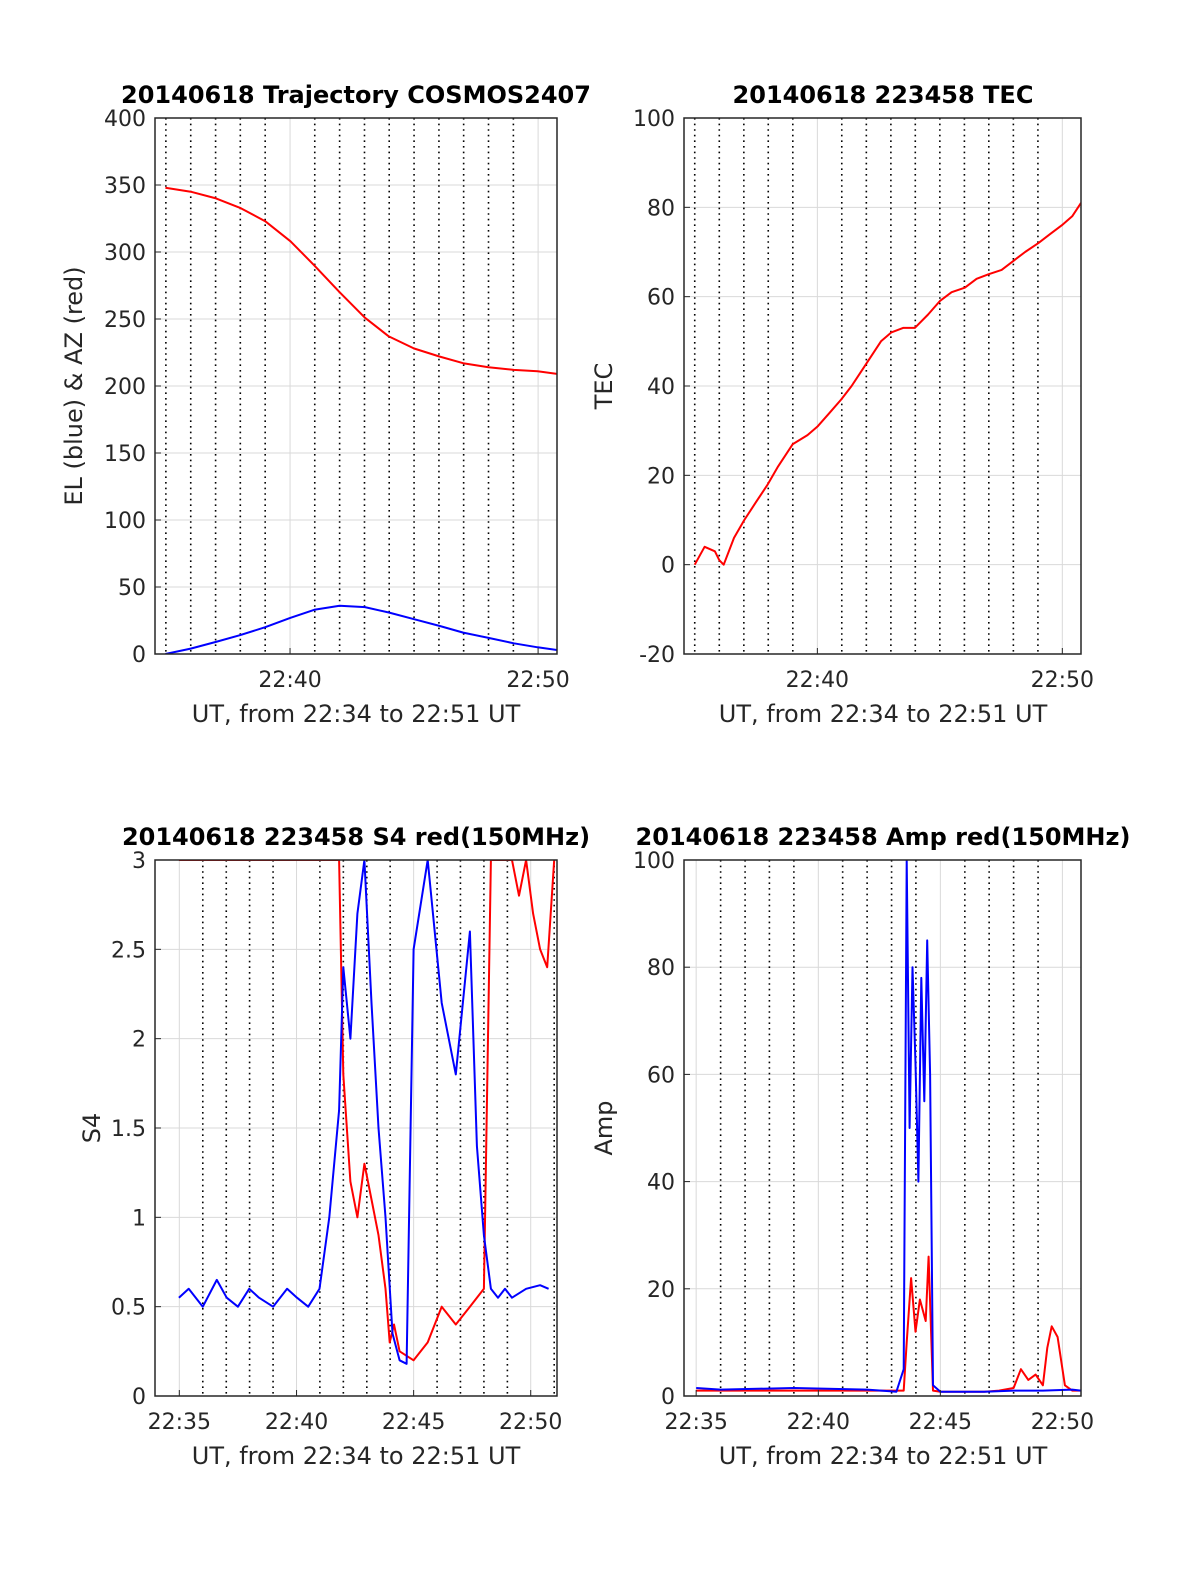 The width and height of the screenshot is (1200, 1575). I want to click on amp-ytick-label-2: 40, so click(661, 1183).